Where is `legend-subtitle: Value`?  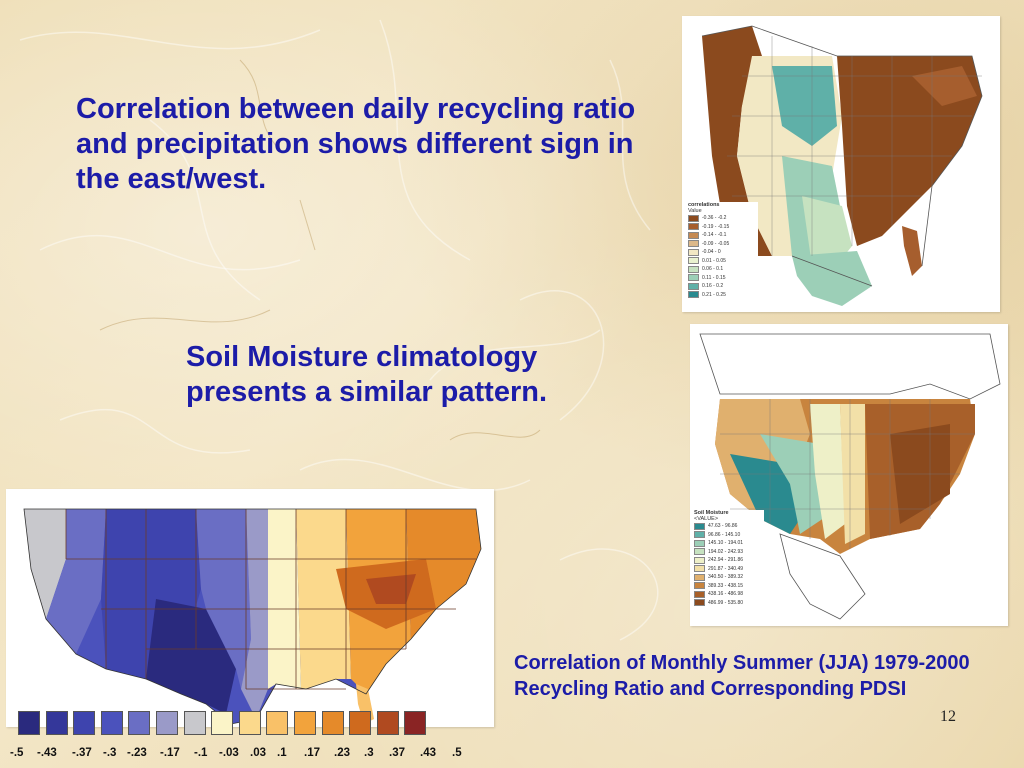
legend-subtitle: Value is located at coordinates (695, 211).